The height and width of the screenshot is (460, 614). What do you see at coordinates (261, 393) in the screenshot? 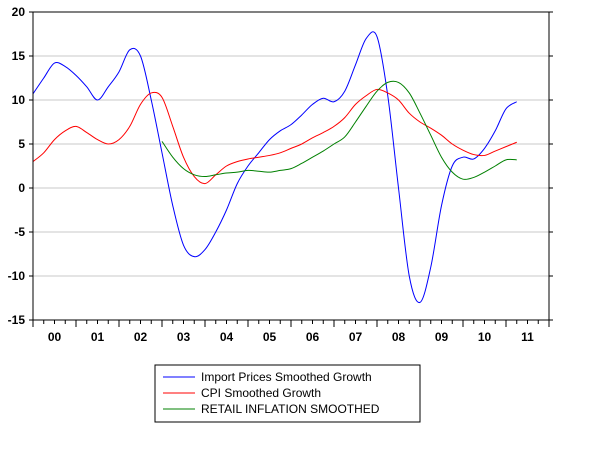
I see `legend-label: CPI Smoothed Growth` at bounding box center [261, 393].